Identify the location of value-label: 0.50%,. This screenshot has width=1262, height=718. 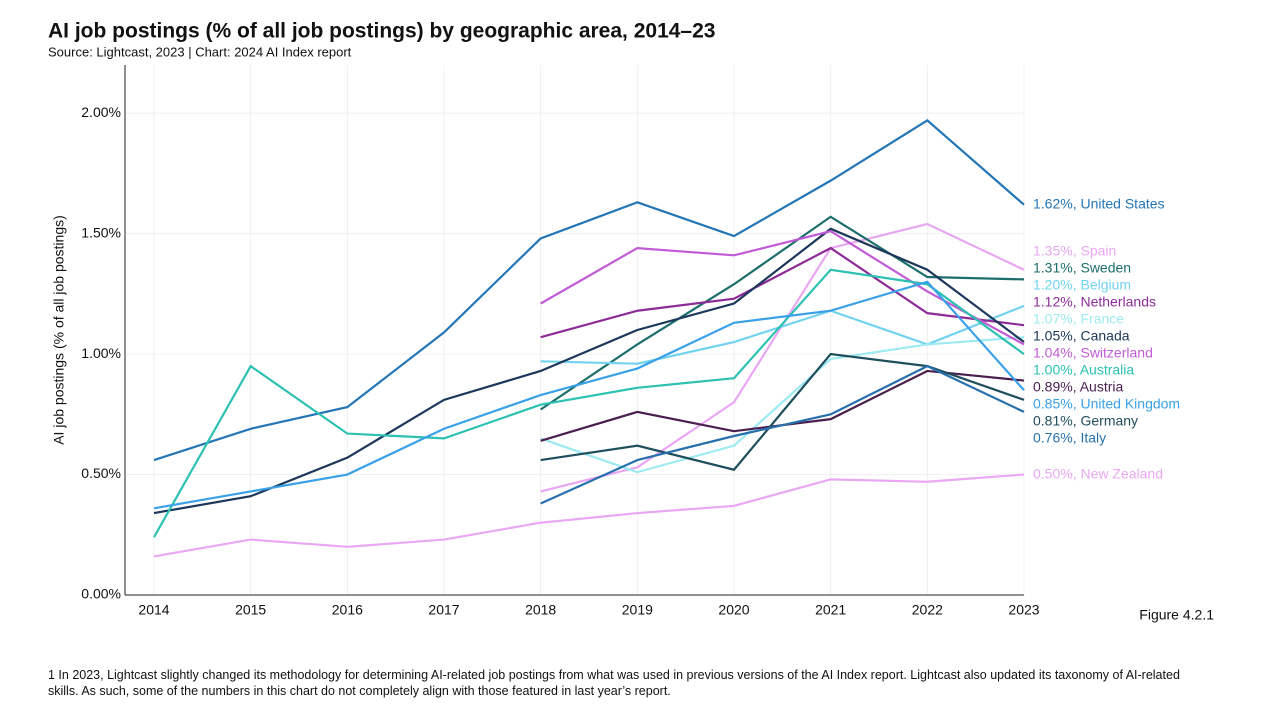
(1055, 473).